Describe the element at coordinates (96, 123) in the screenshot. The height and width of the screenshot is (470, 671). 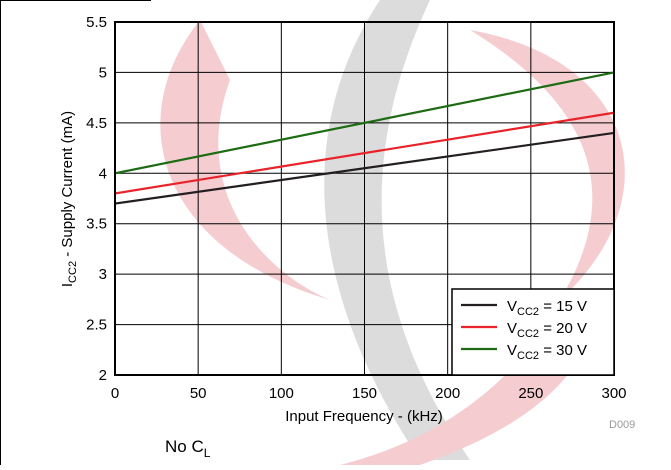
I see `y-tick-label: 4.5` at that location.